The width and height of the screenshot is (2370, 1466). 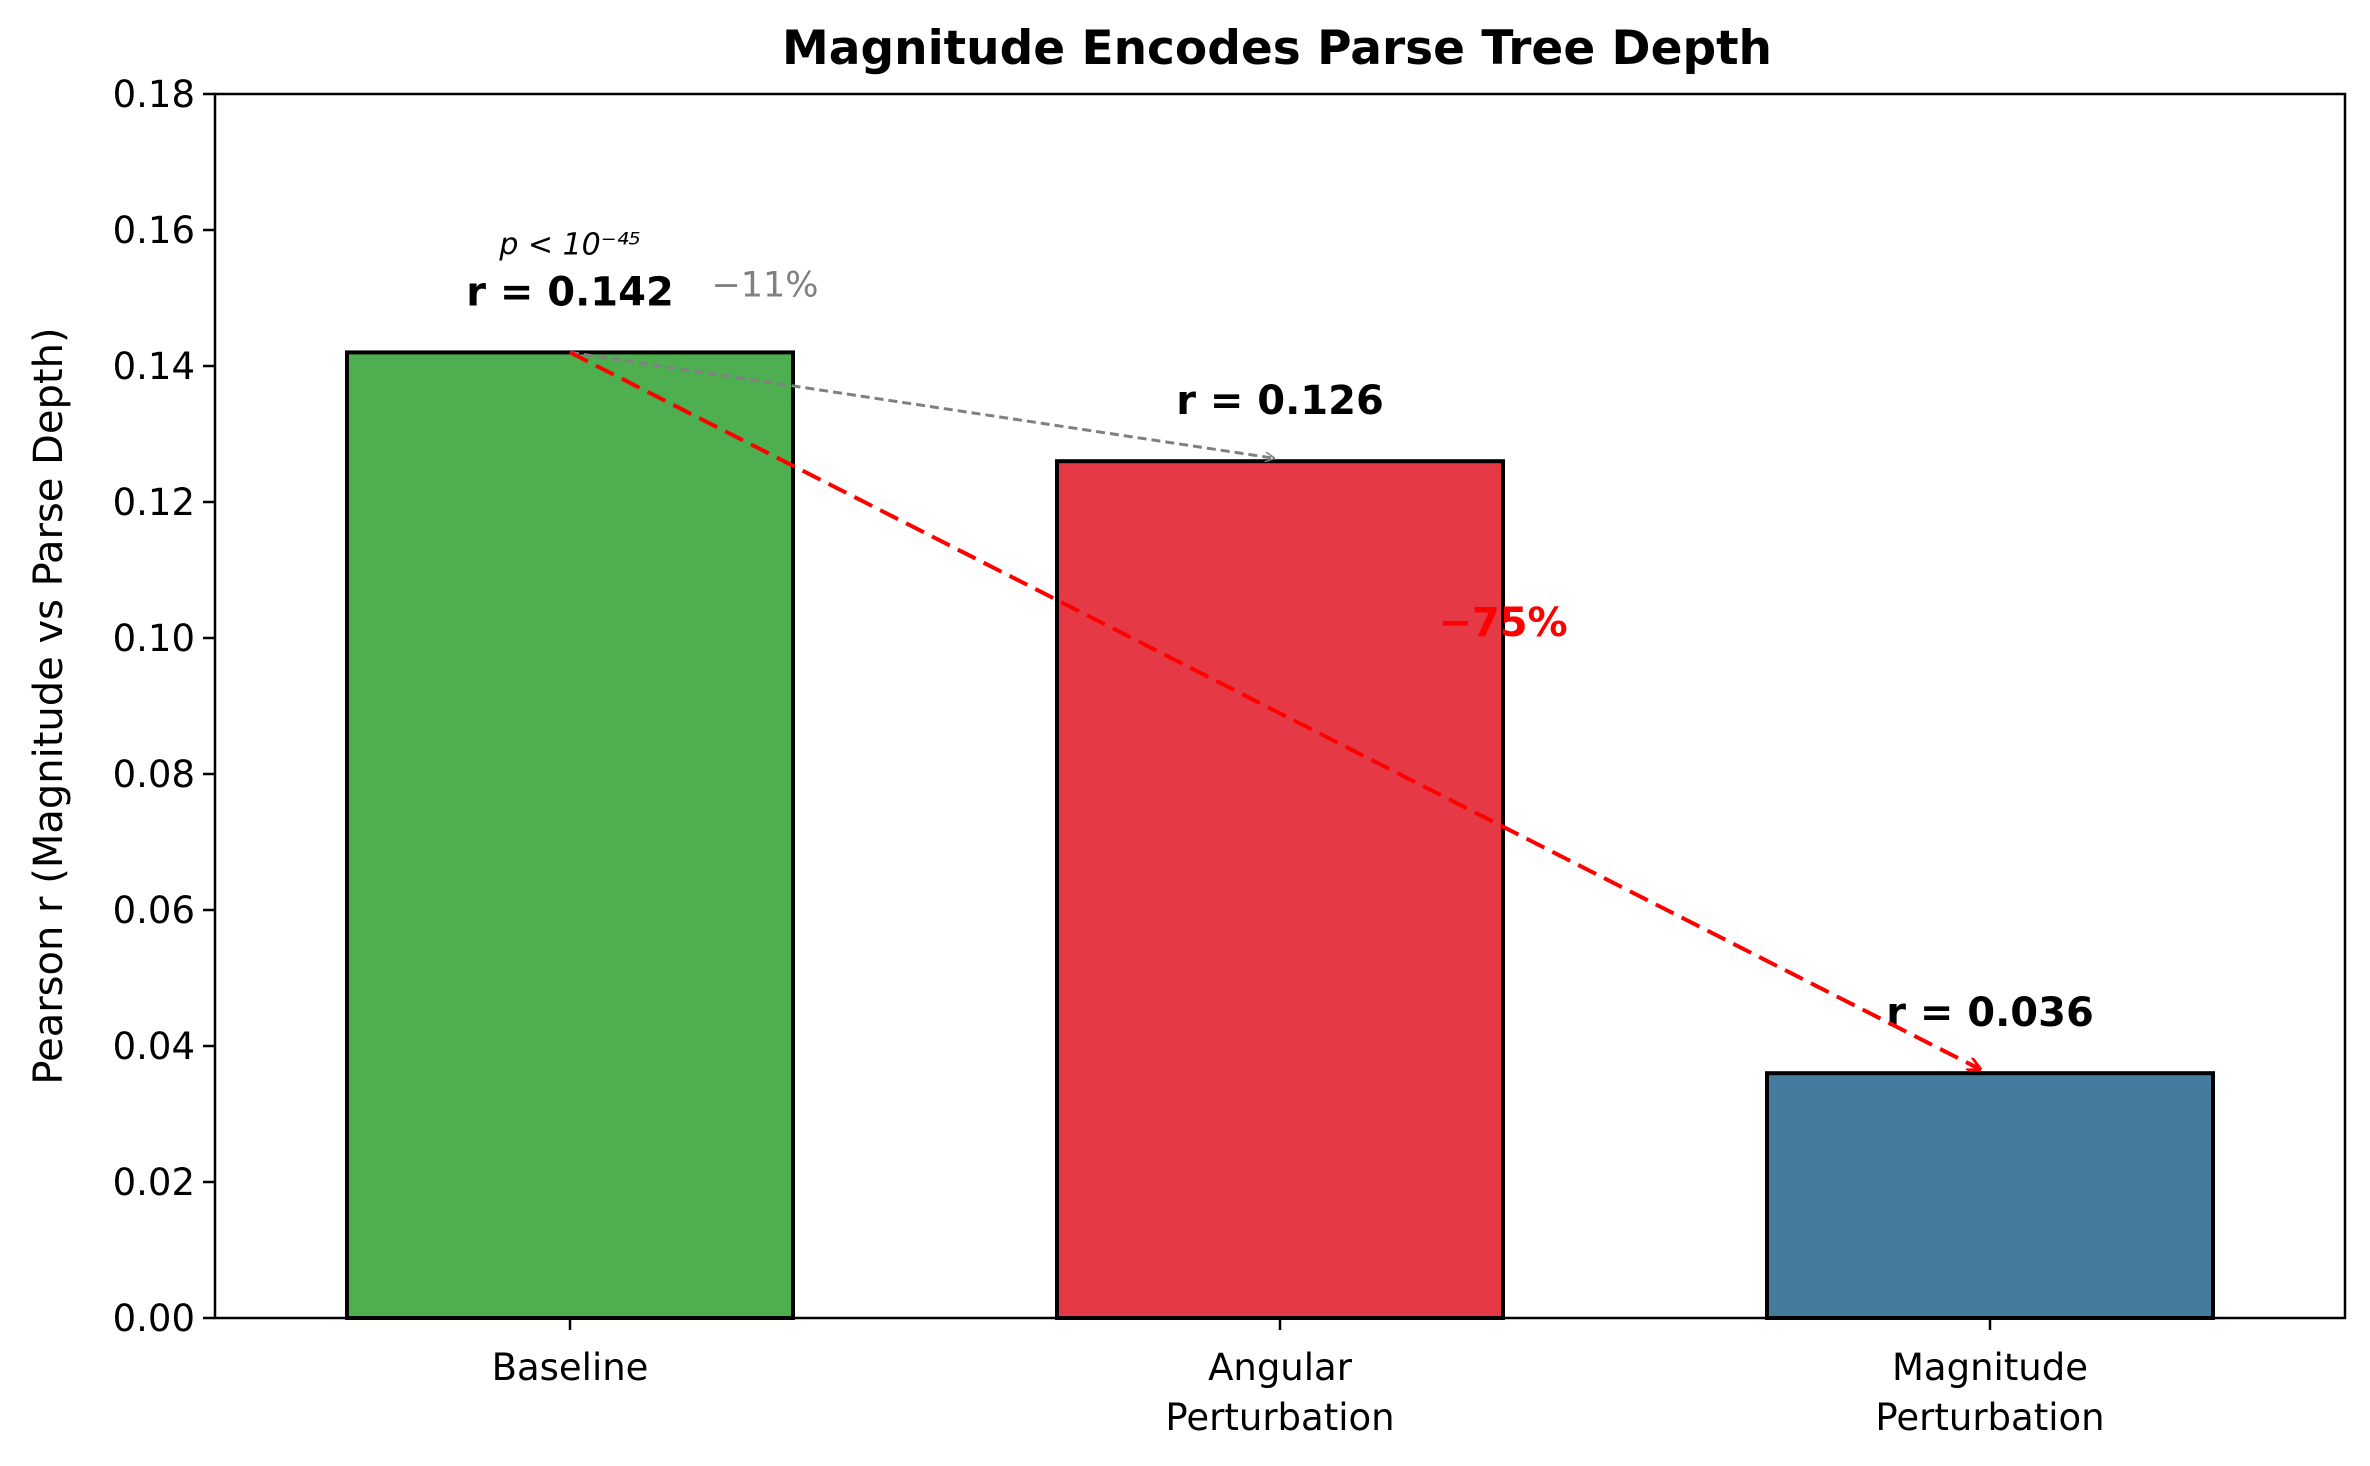 I want to click on value-label-0: r = 0.142, so click(x=570, y=292).